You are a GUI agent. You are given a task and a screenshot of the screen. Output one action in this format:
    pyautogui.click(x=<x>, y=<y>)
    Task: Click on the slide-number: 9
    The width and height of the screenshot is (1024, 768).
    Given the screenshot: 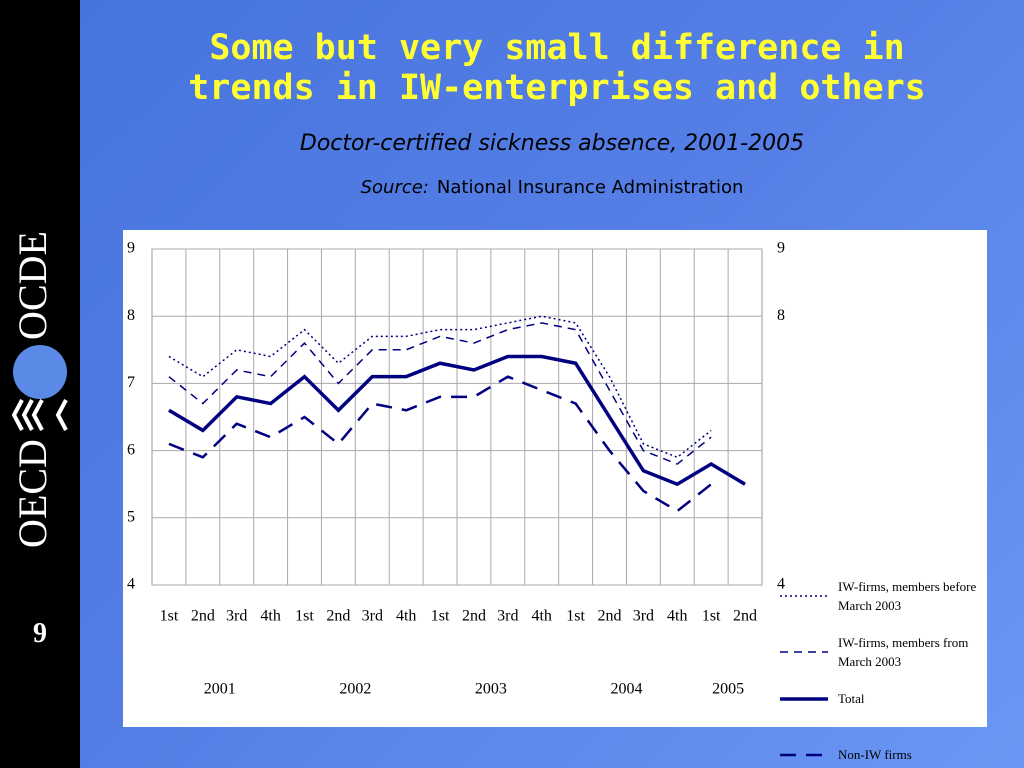 What is the action you would take?
    pyautogui.click(x=40, y=633)
    